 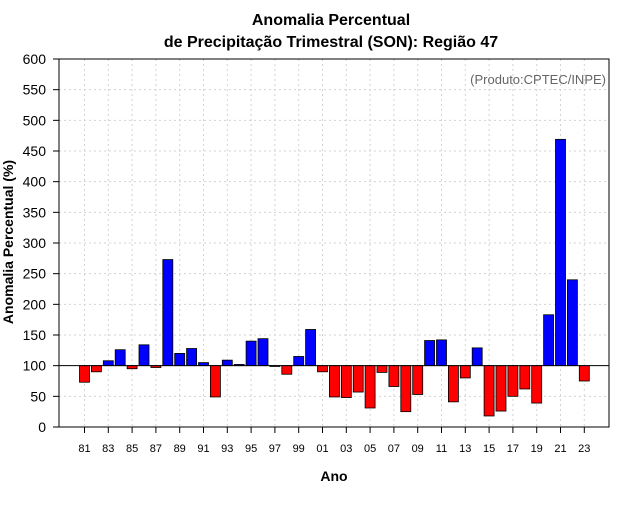 What do you see at coordinates (227, 449) in the screenshot?
I see `x-tick-label: 93` at bounding box center [227, 449].